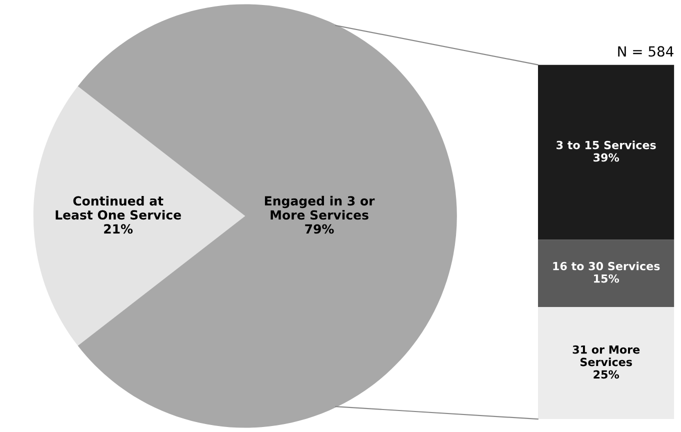 This screenshot has width=681, height=432. I want to click on data-label: 79%, so click(319, 229).